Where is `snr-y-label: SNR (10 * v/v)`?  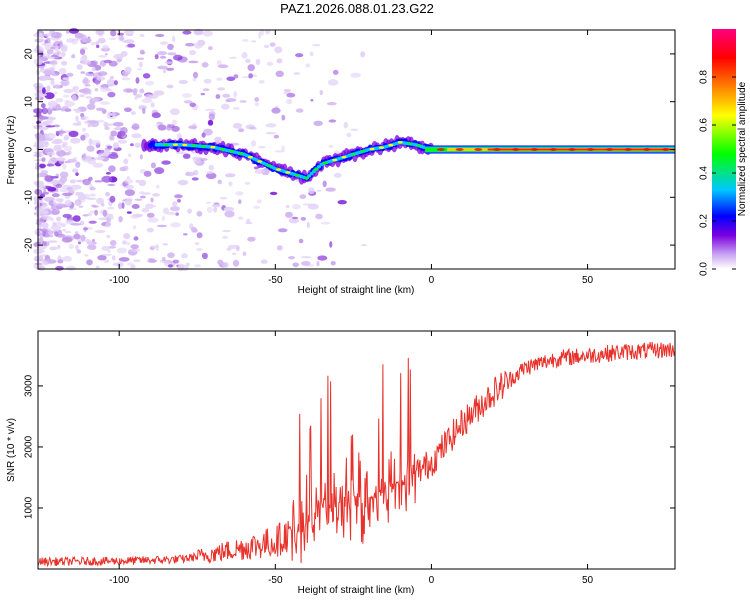
snr-y-label: SNR (10 * v/v) is located at coordinates (11, 450).